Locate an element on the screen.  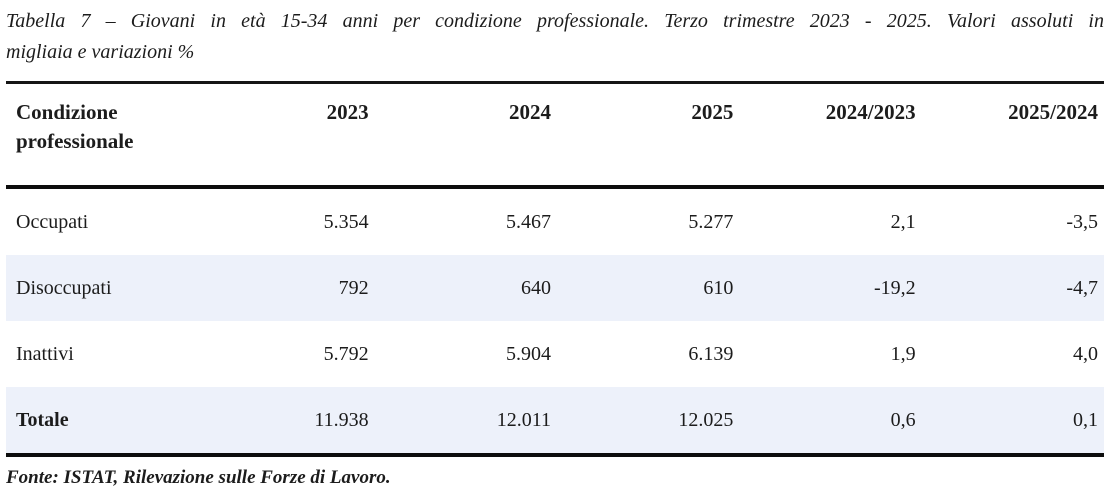
column-header-condizione-professionale: Condizione professionale is located at coordinates (99, 135).